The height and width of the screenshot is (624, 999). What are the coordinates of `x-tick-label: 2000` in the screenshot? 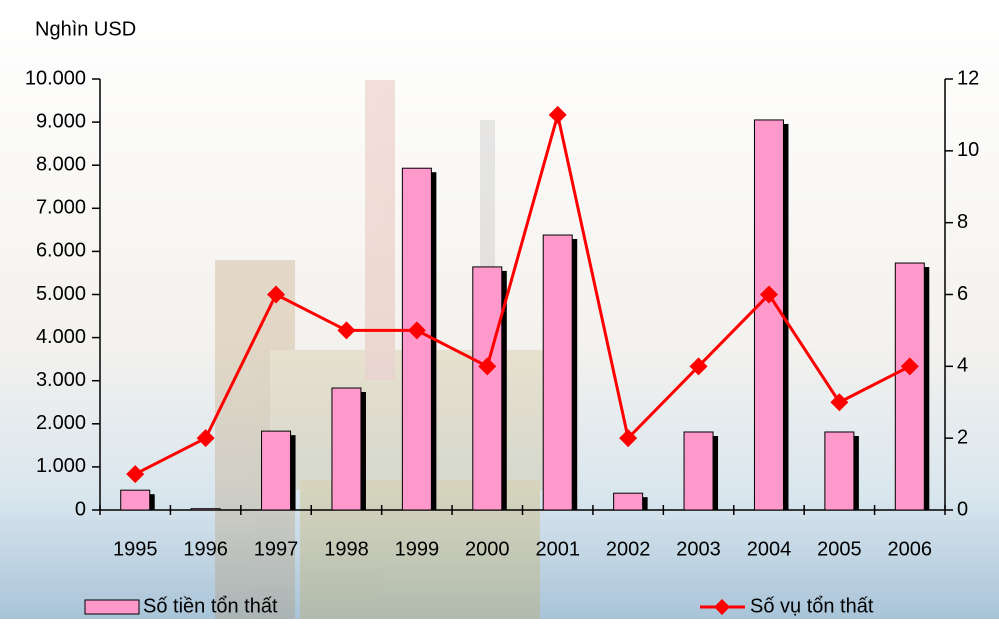 It's located at (487, 549).